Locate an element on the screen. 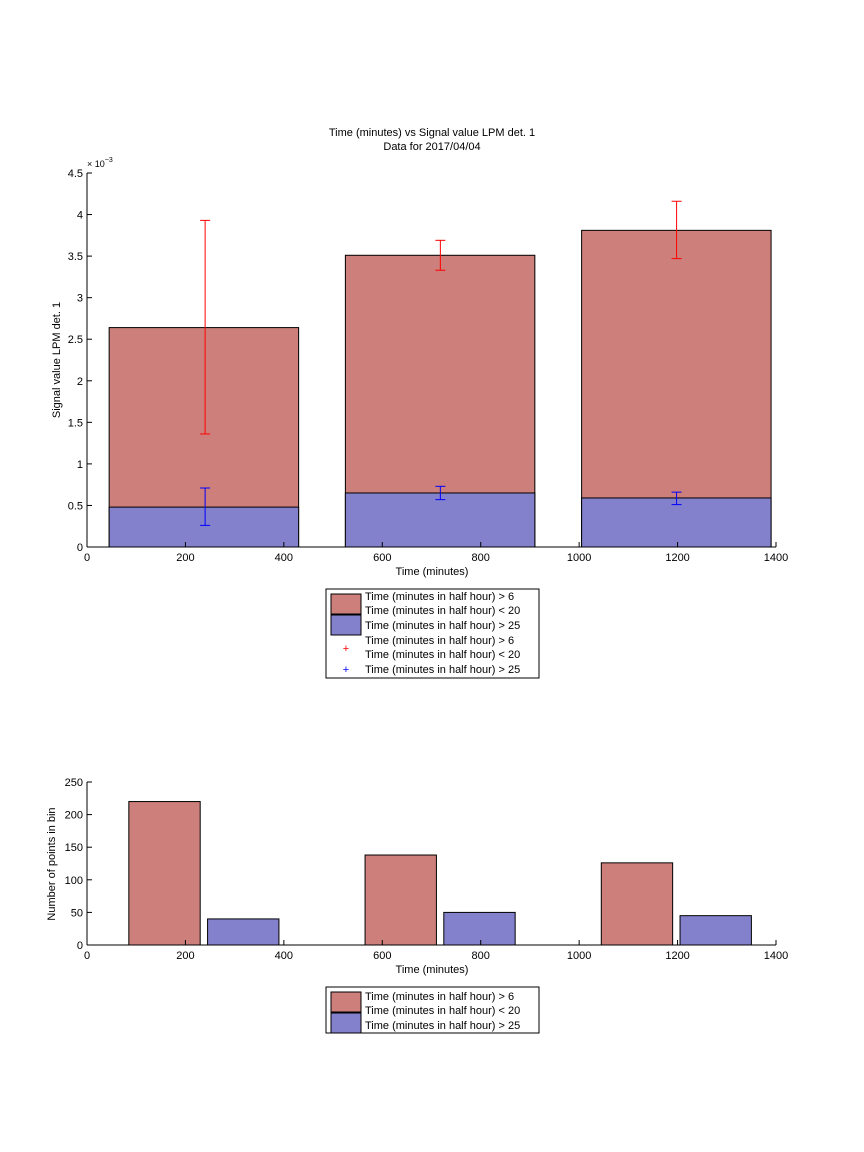 Image resolution: width=864 pixels, height=1152 pixels. chart1-ytick-label: 4.5 is located at coordinates (75, 174).